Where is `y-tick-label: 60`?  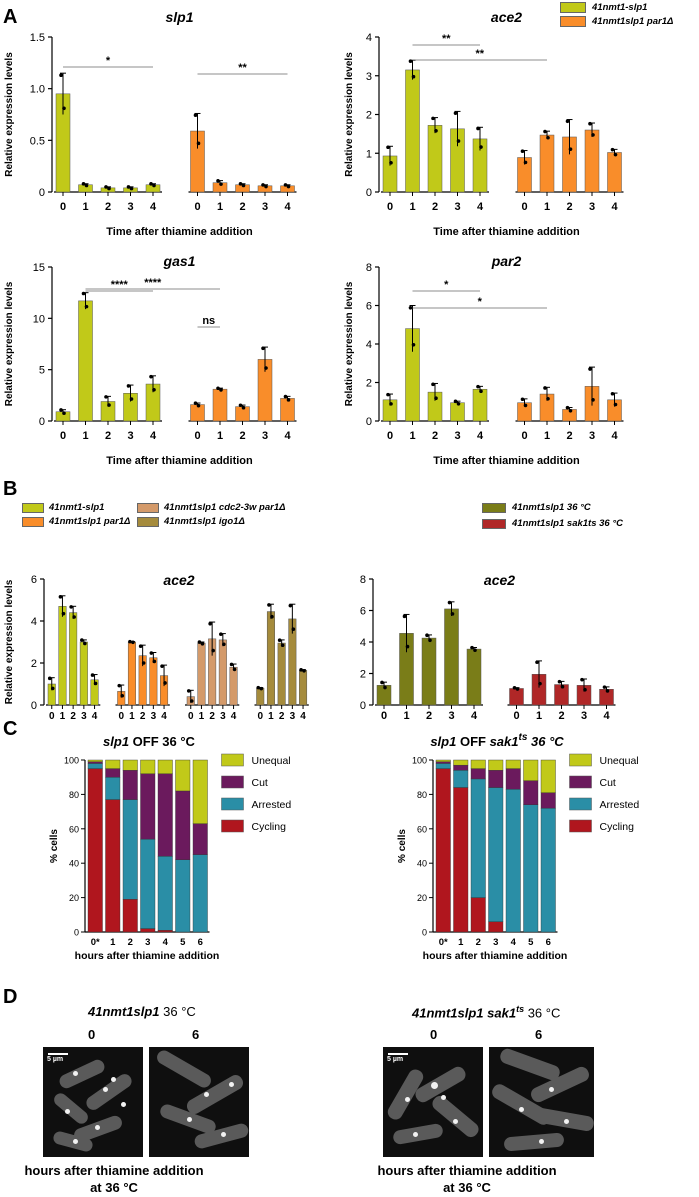
y-tick-label: 60 is located at coordinates (422, 829).